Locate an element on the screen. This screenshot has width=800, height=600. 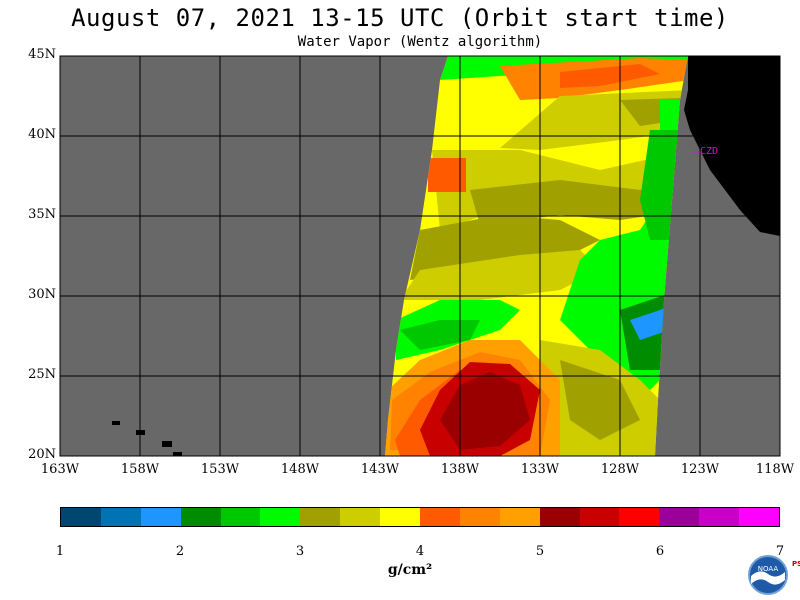
island-hawaii is located at coordinates (177, 454).